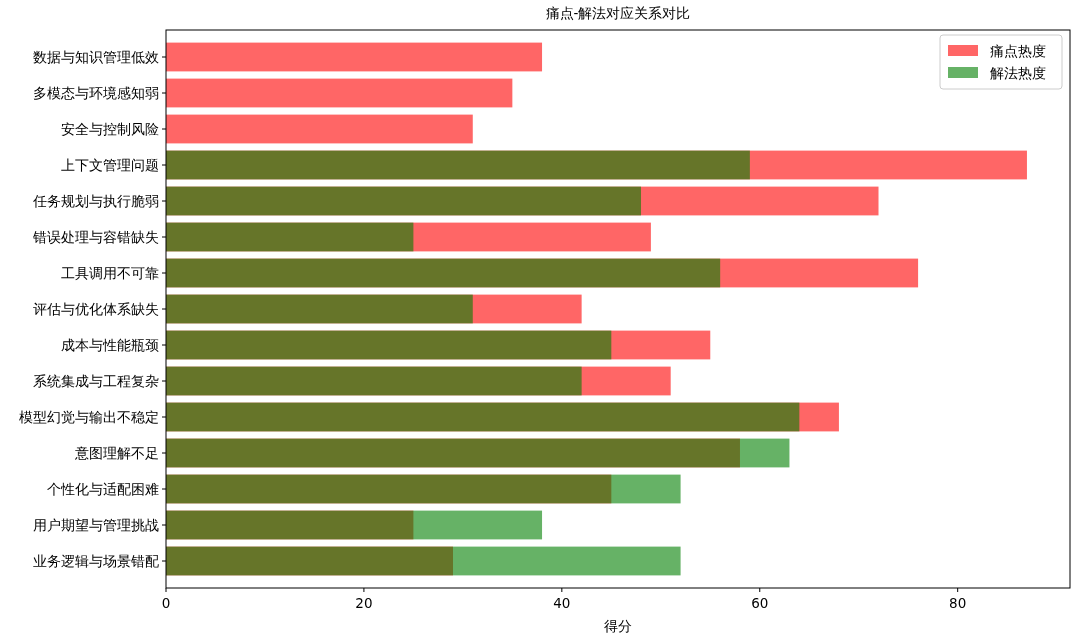  Describe the element at coordinates (95, 201) in the screenshot. I see `y-tick-label: 任务规划与执行脆弱` at that location.